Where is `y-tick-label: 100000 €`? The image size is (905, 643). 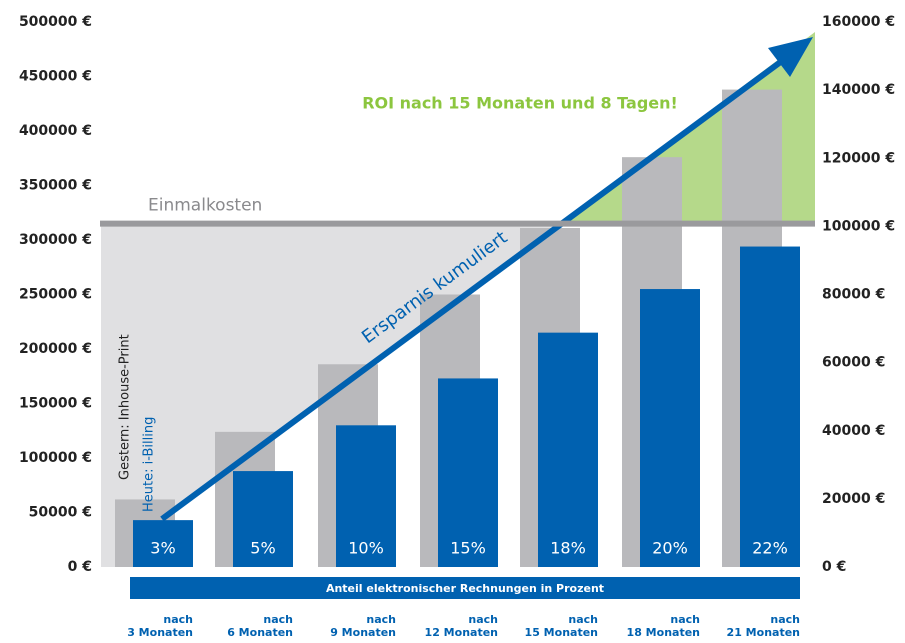
y-tick-label: 100000 € is located at coordinates (55, 458).